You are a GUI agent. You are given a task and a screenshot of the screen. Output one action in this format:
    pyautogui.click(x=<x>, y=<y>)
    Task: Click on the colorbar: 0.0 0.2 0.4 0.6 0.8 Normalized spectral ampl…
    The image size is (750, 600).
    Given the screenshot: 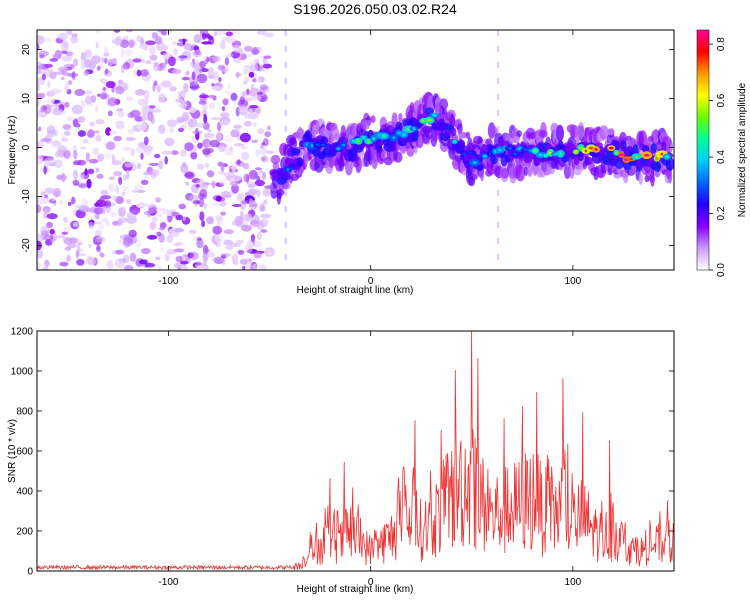 What is the action you would take?
    pyautogui.click(x=722, y=153)
    